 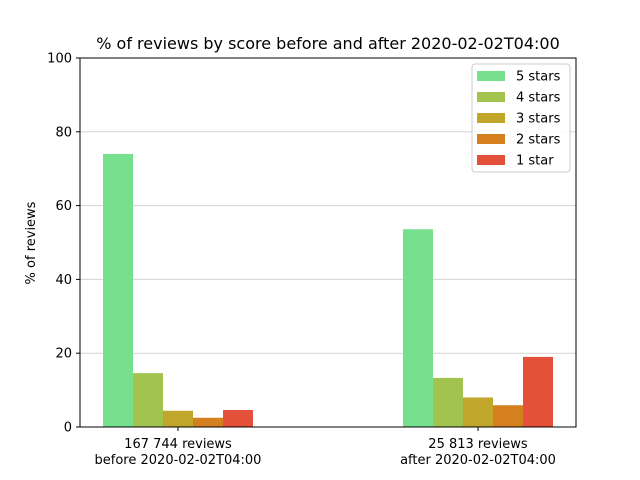 What do you see at coordinates (31, 242) in the screenshot?
I see `y-axis-label: % of reviews` at bounding box center [31, 242].